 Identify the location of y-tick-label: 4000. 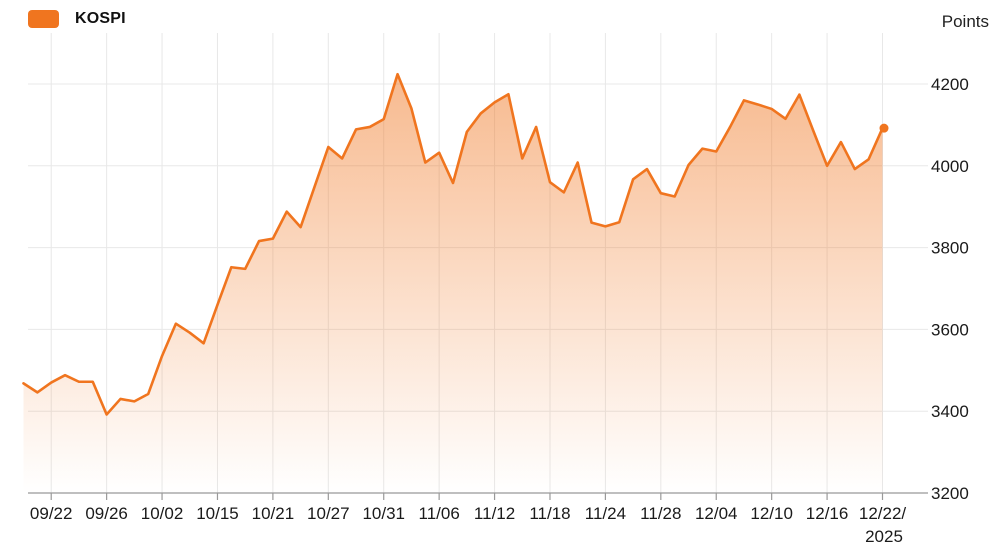
(950, 166).